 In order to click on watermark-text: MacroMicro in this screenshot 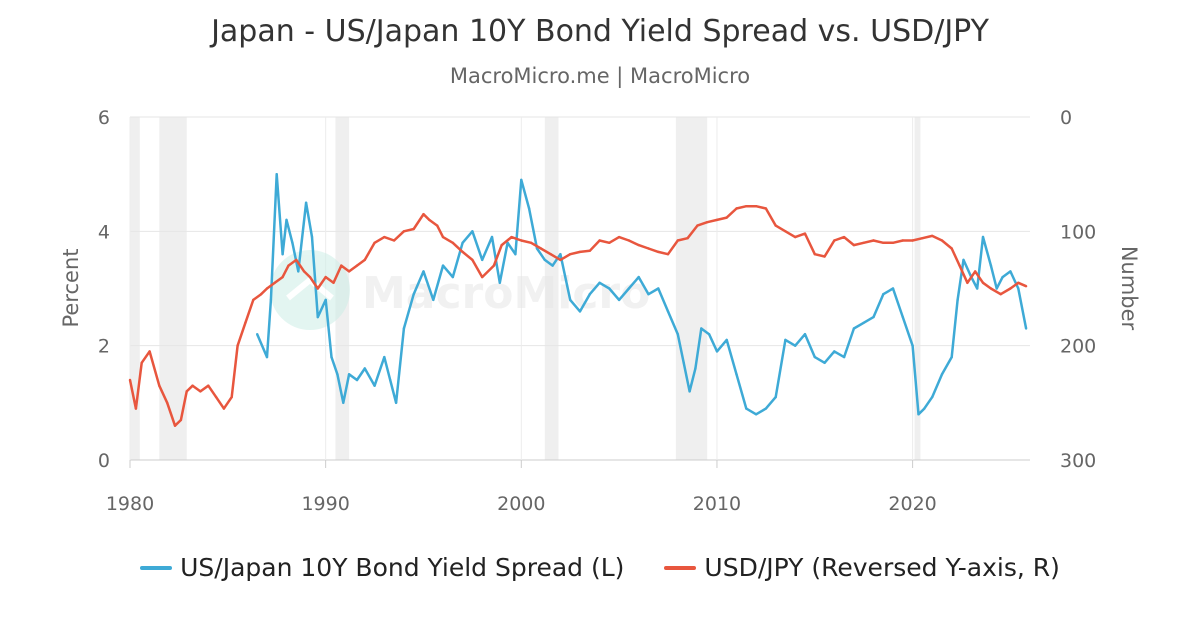, I will do `click(506, 293)`.